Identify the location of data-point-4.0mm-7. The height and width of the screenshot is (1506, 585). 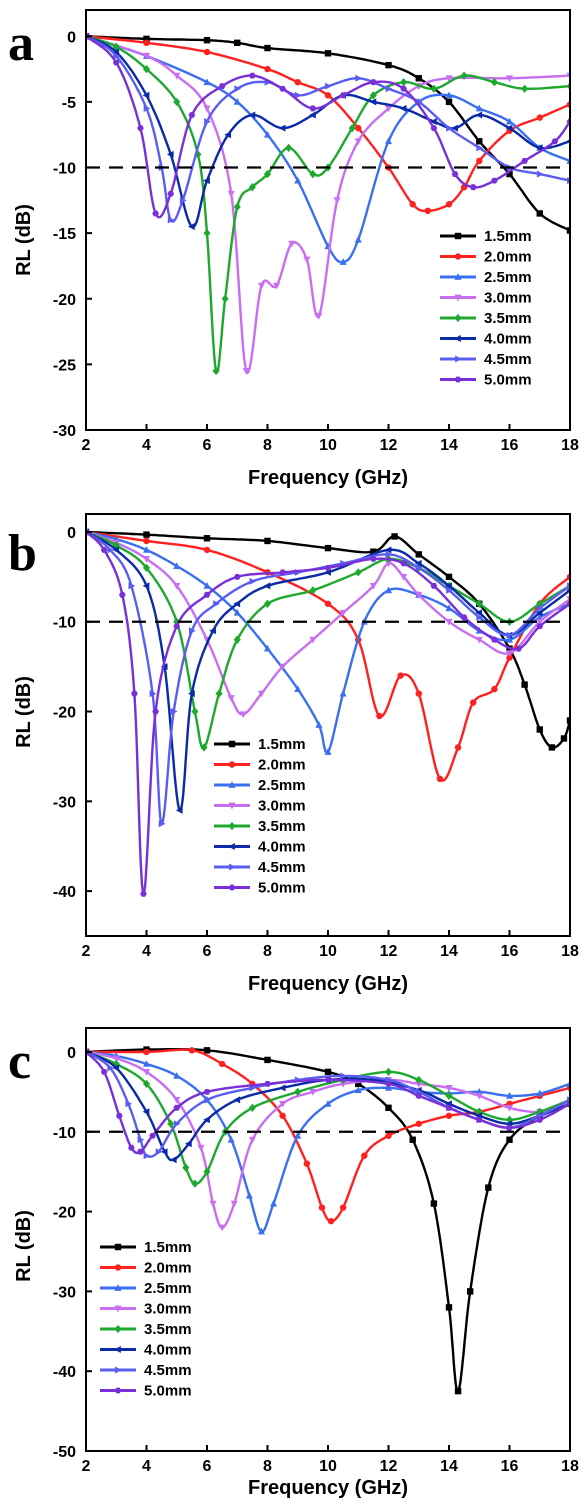
(252, 115).